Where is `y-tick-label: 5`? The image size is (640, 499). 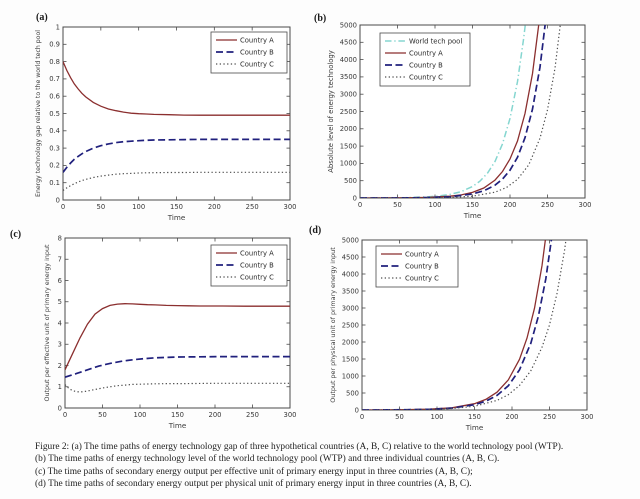 y-tick-label: 5 is located at coordinates (60, 302).